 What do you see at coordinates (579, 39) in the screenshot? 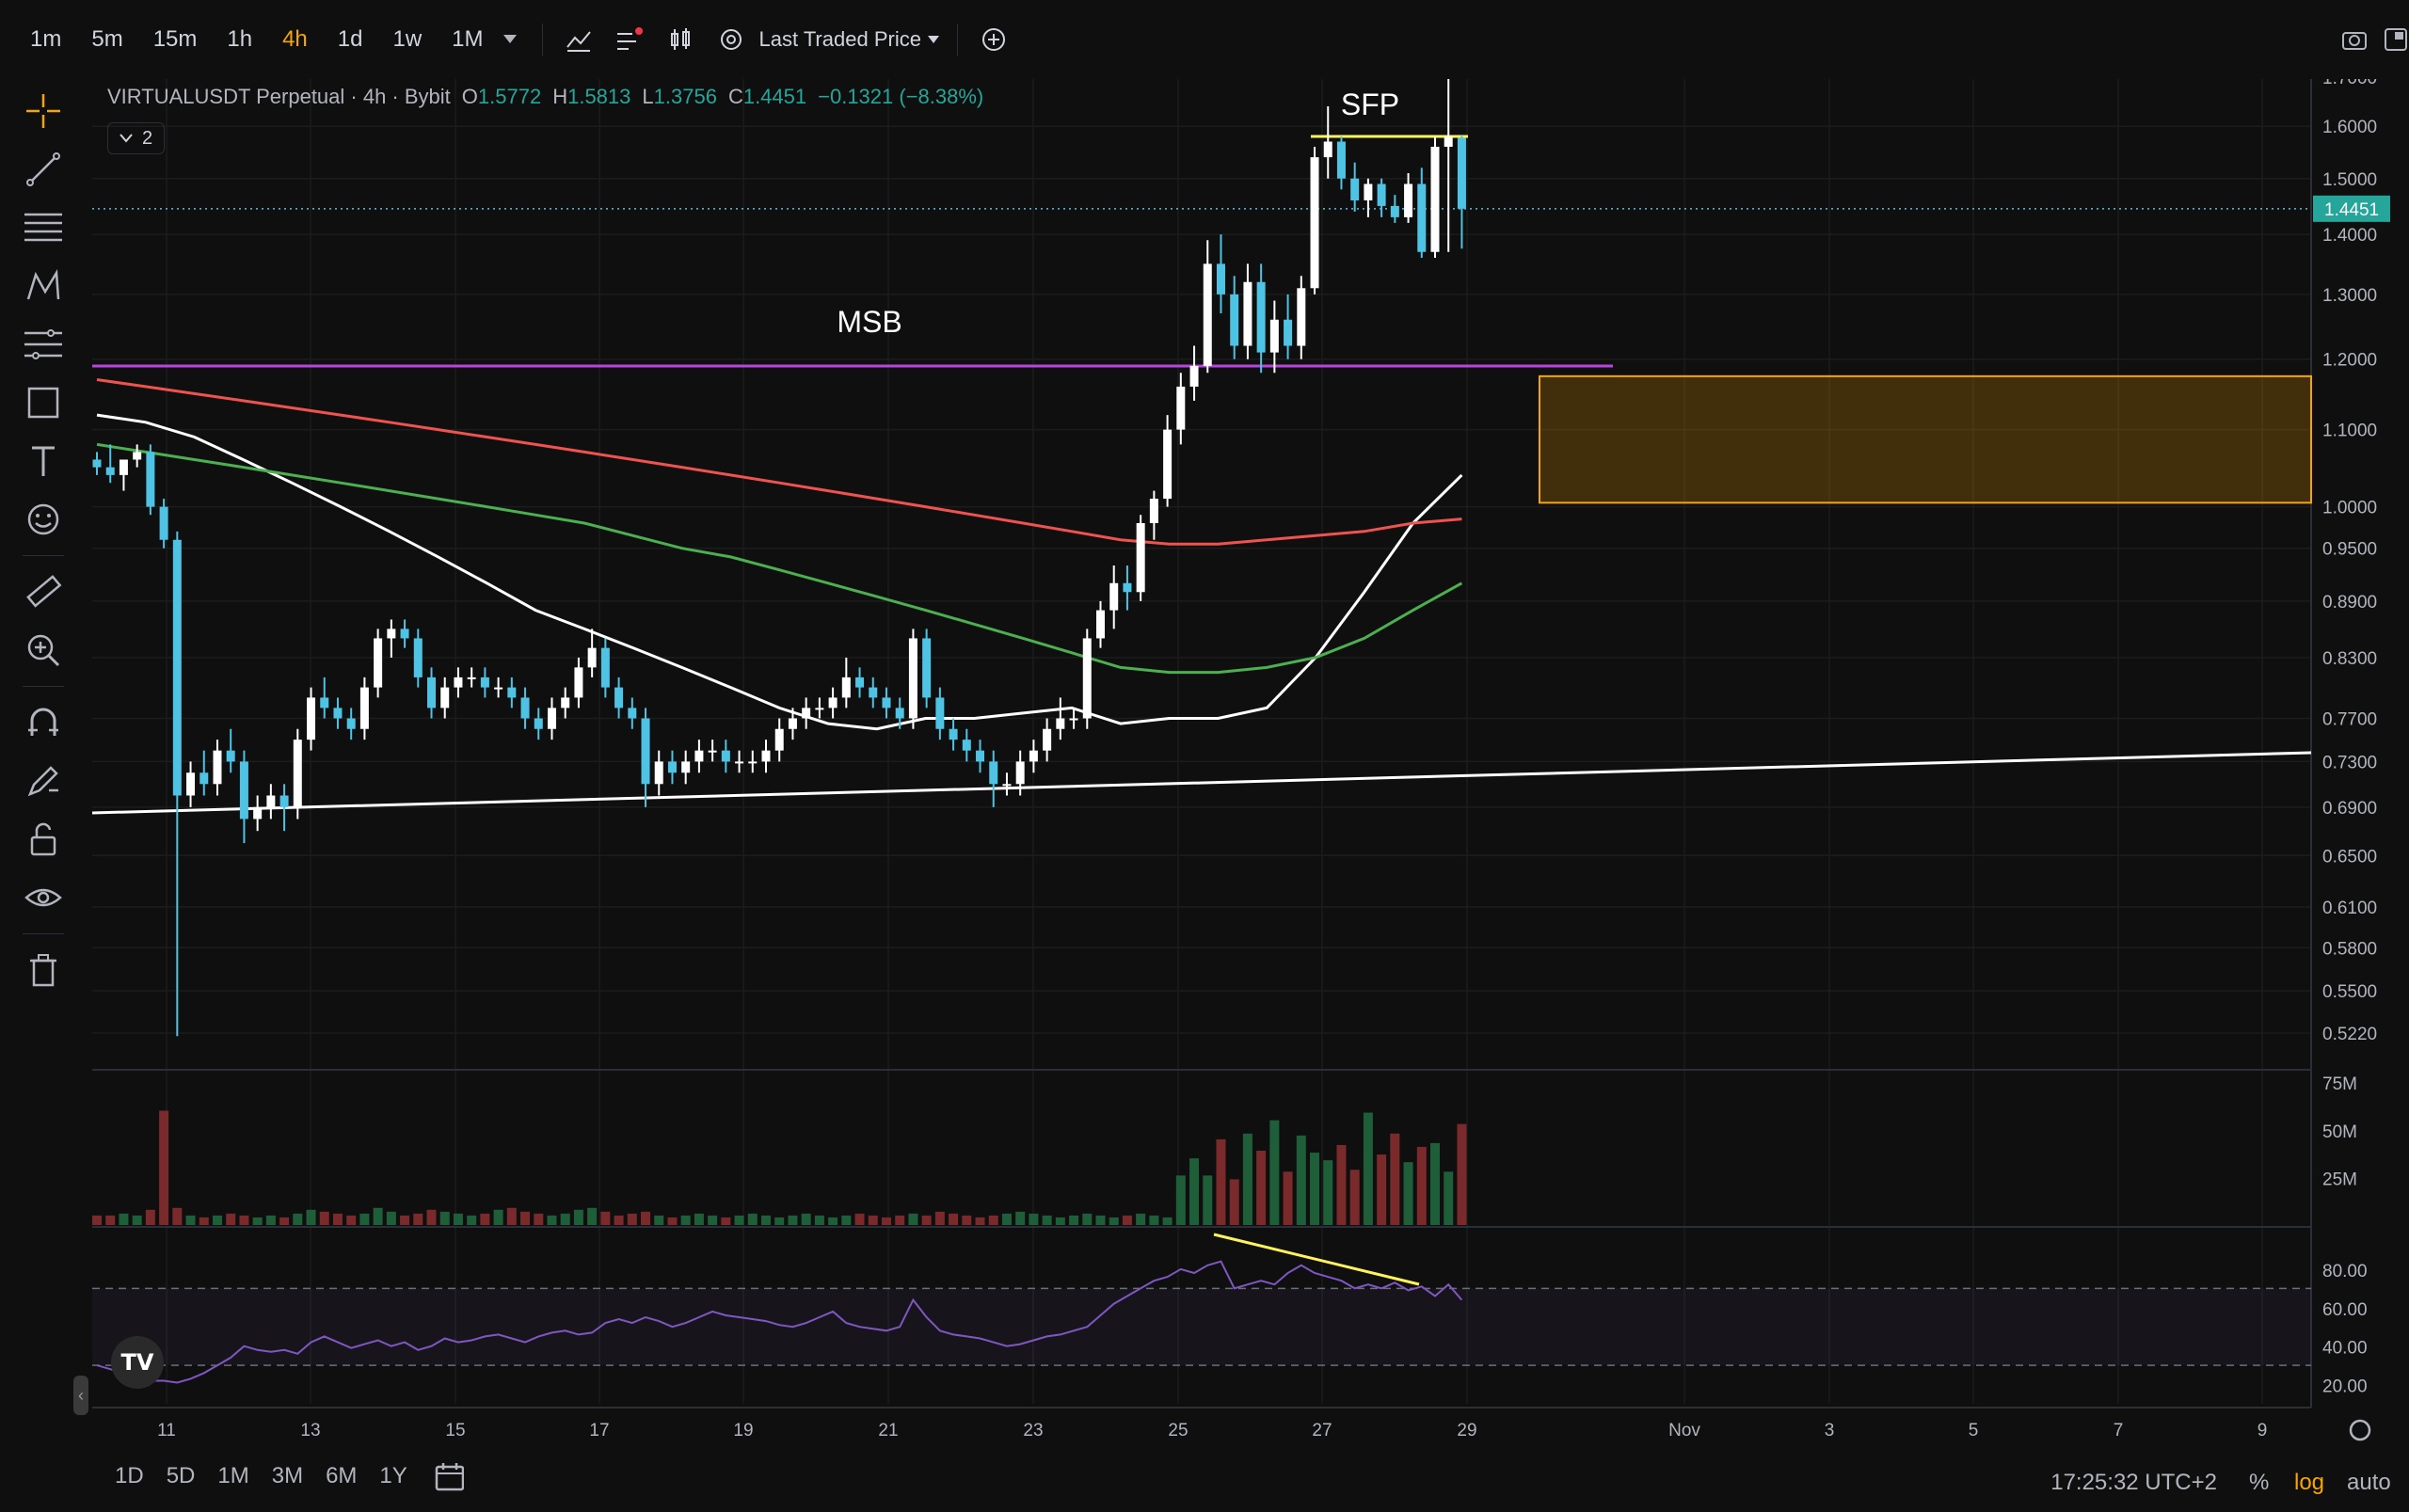
I see `chart-type-icon` at bounding box center [579, 39].